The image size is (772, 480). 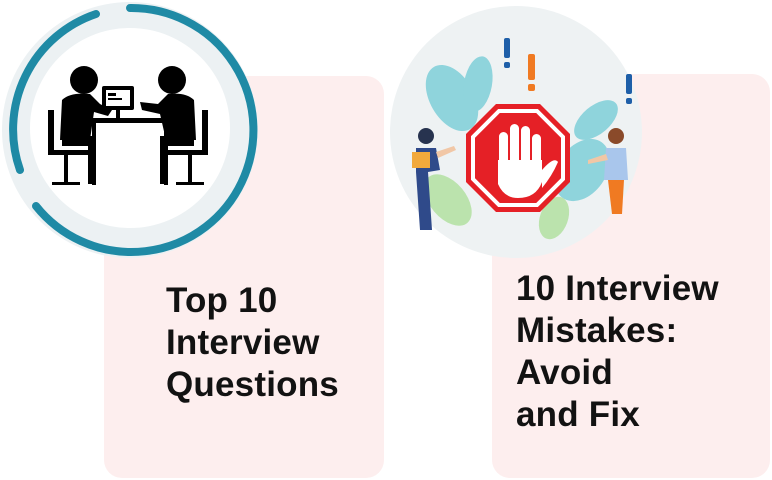 I want to click on title-line: Avoid, so click(x=564, y=372).